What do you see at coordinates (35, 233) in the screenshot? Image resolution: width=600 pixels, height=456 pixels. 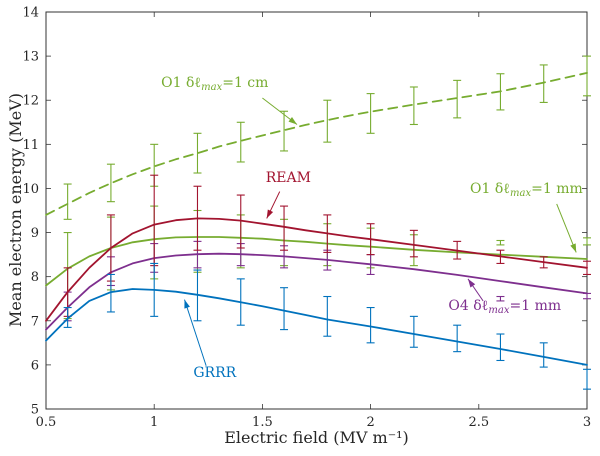 I see `y-tick-label: 9` at bounding box center [35, 233].